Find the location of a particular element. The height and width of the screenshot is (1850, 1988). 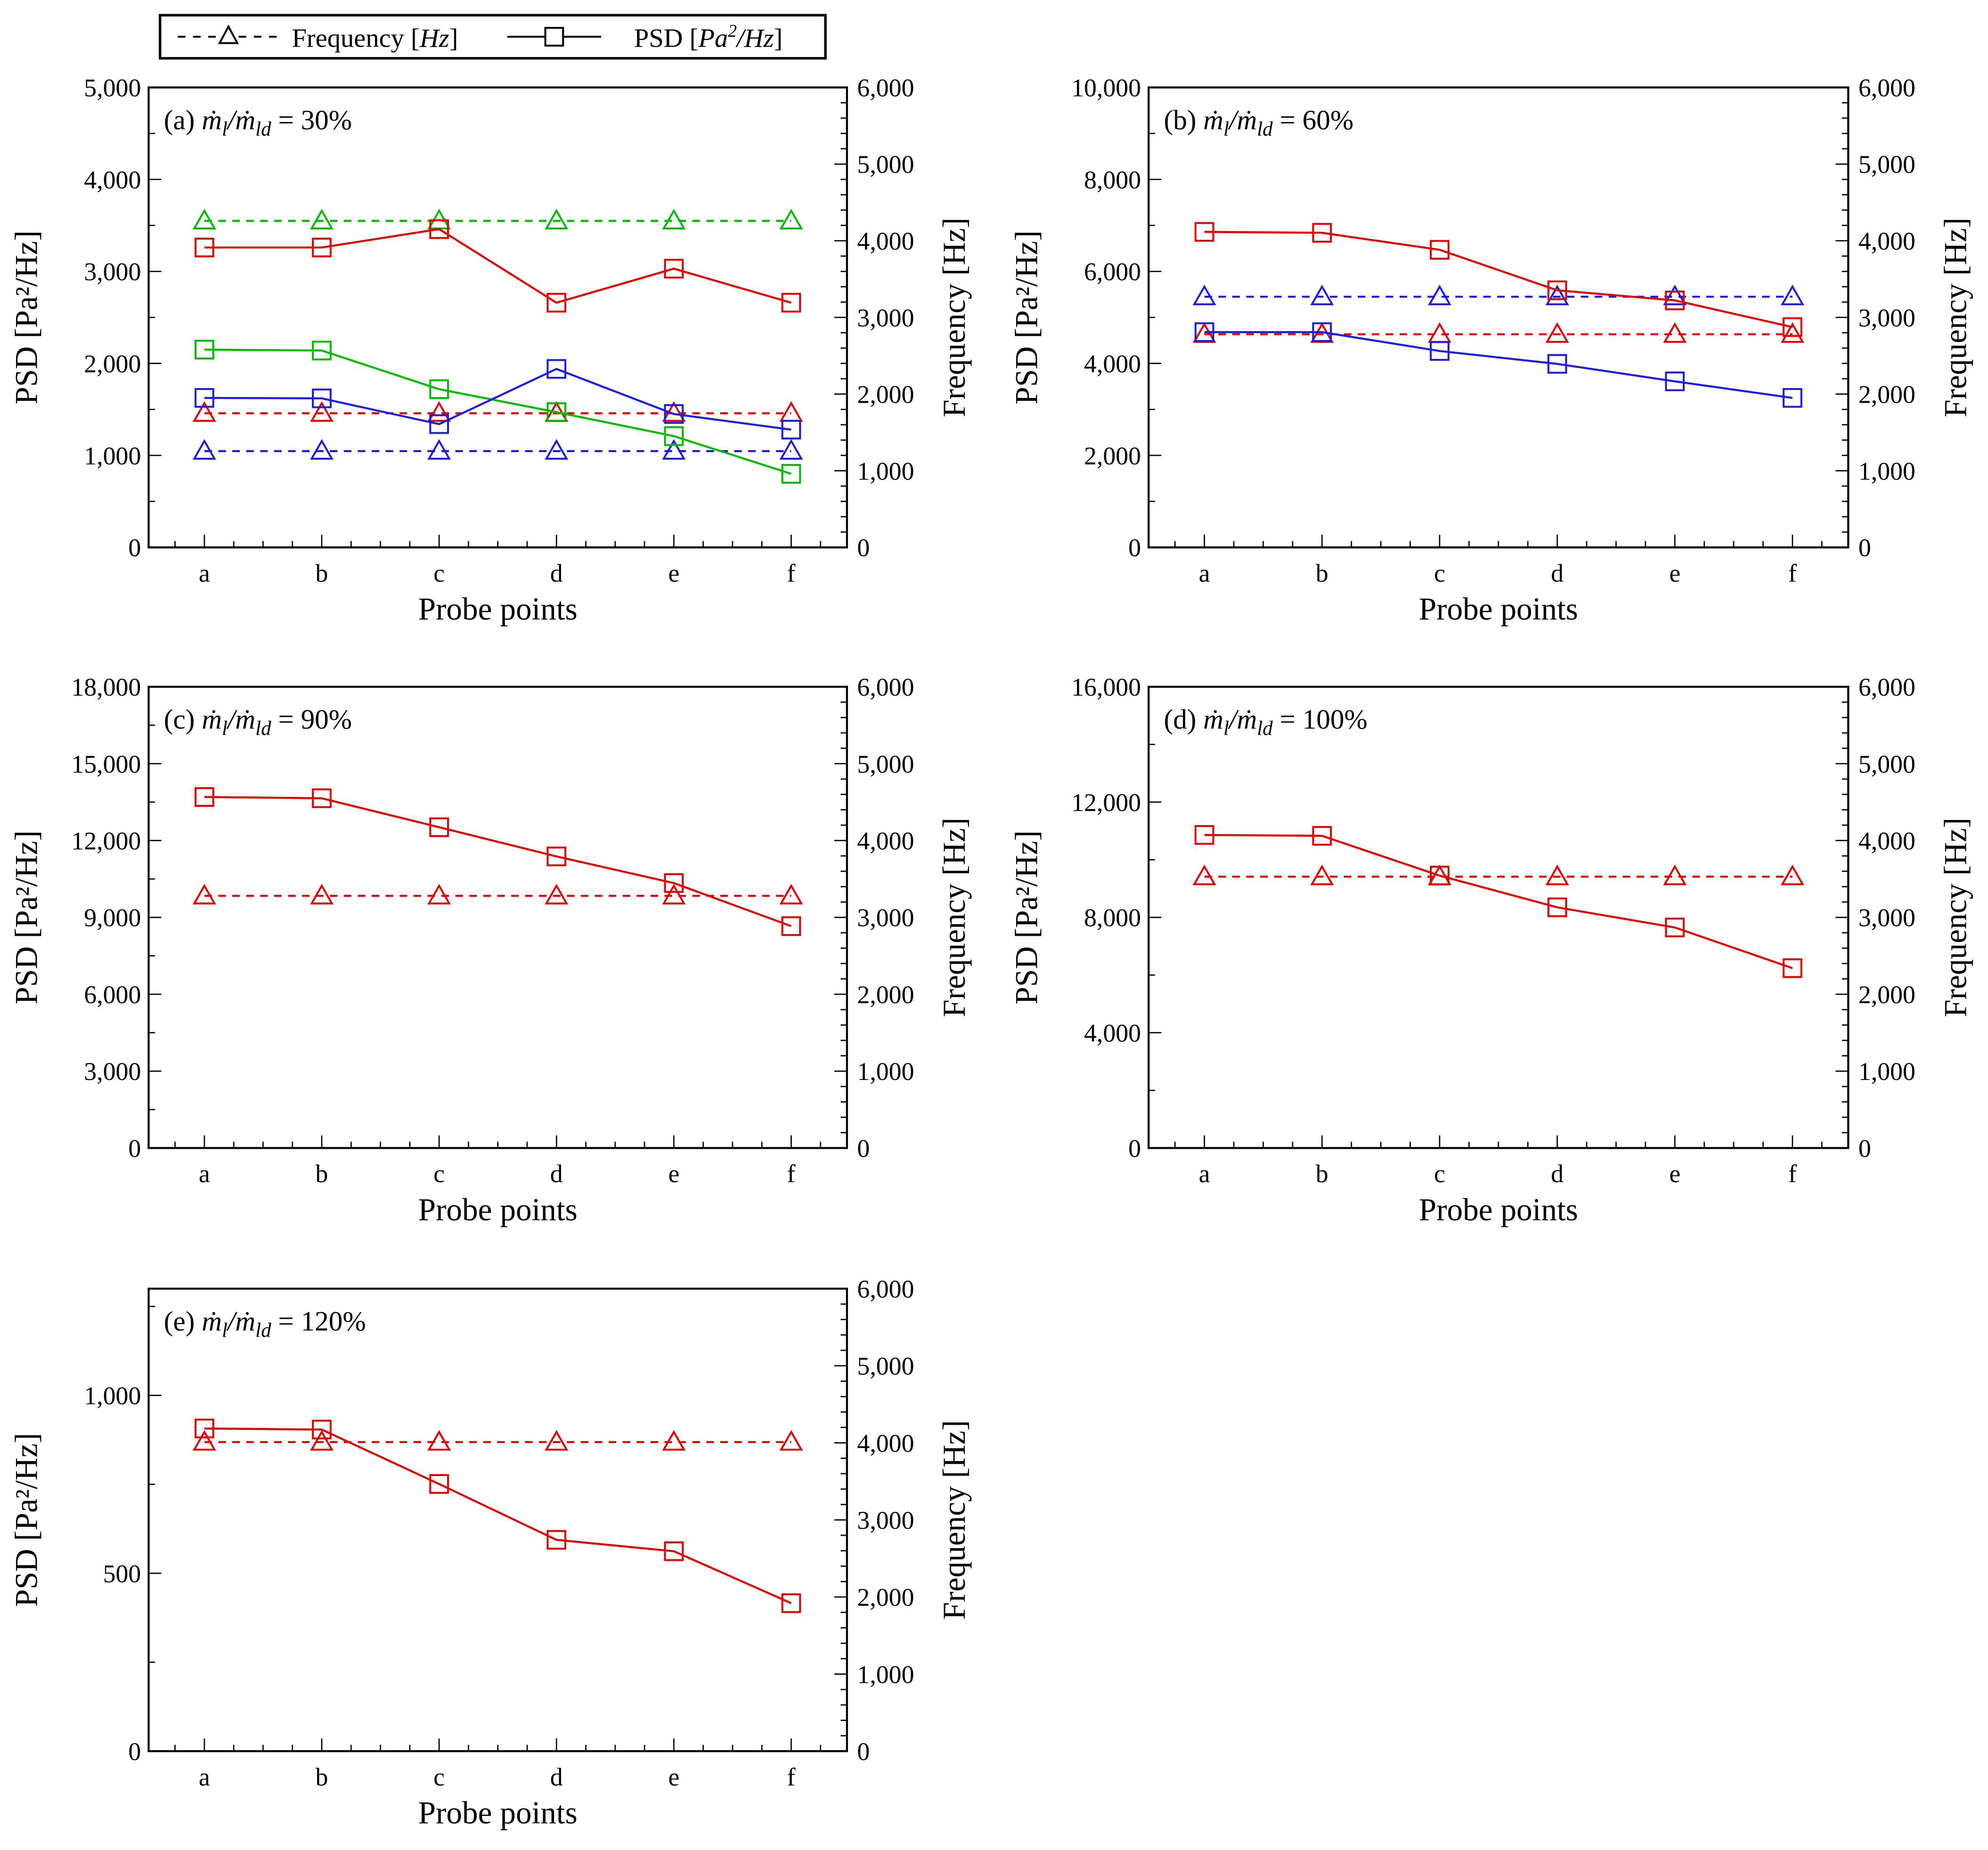

series-frequency-green is located at coordinates (497, 219).